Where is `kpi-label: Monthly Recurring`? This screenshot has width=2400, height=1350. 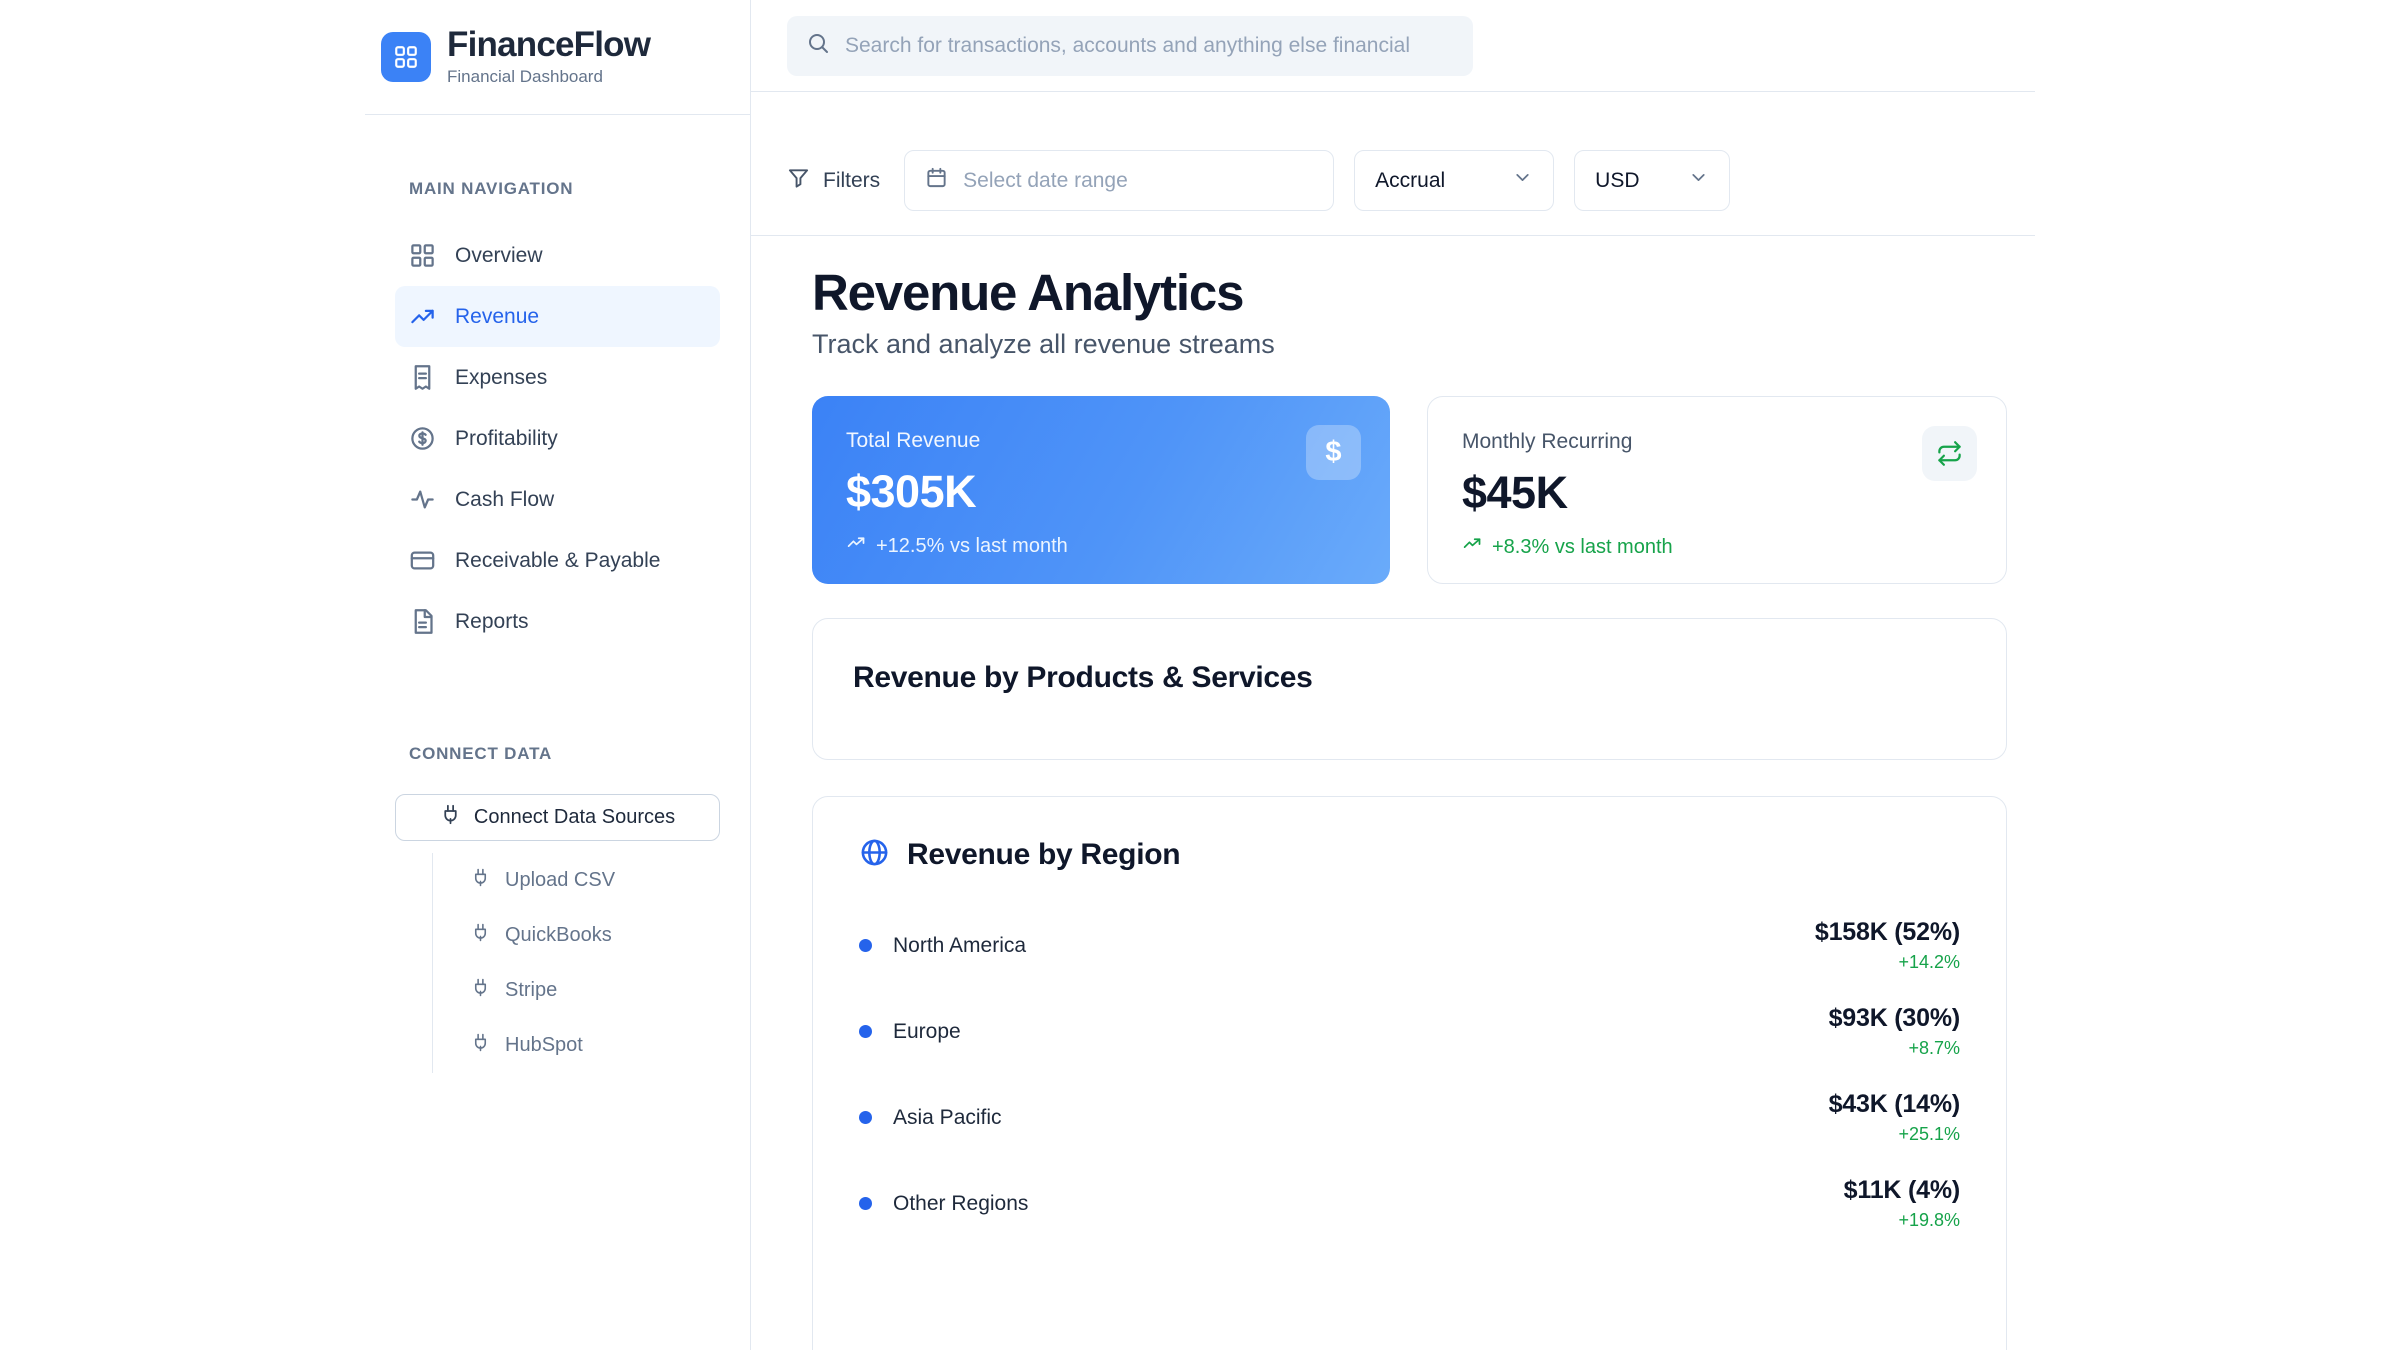 kpi-label: Monthly Recurring is located at coordinates (1547, 441).